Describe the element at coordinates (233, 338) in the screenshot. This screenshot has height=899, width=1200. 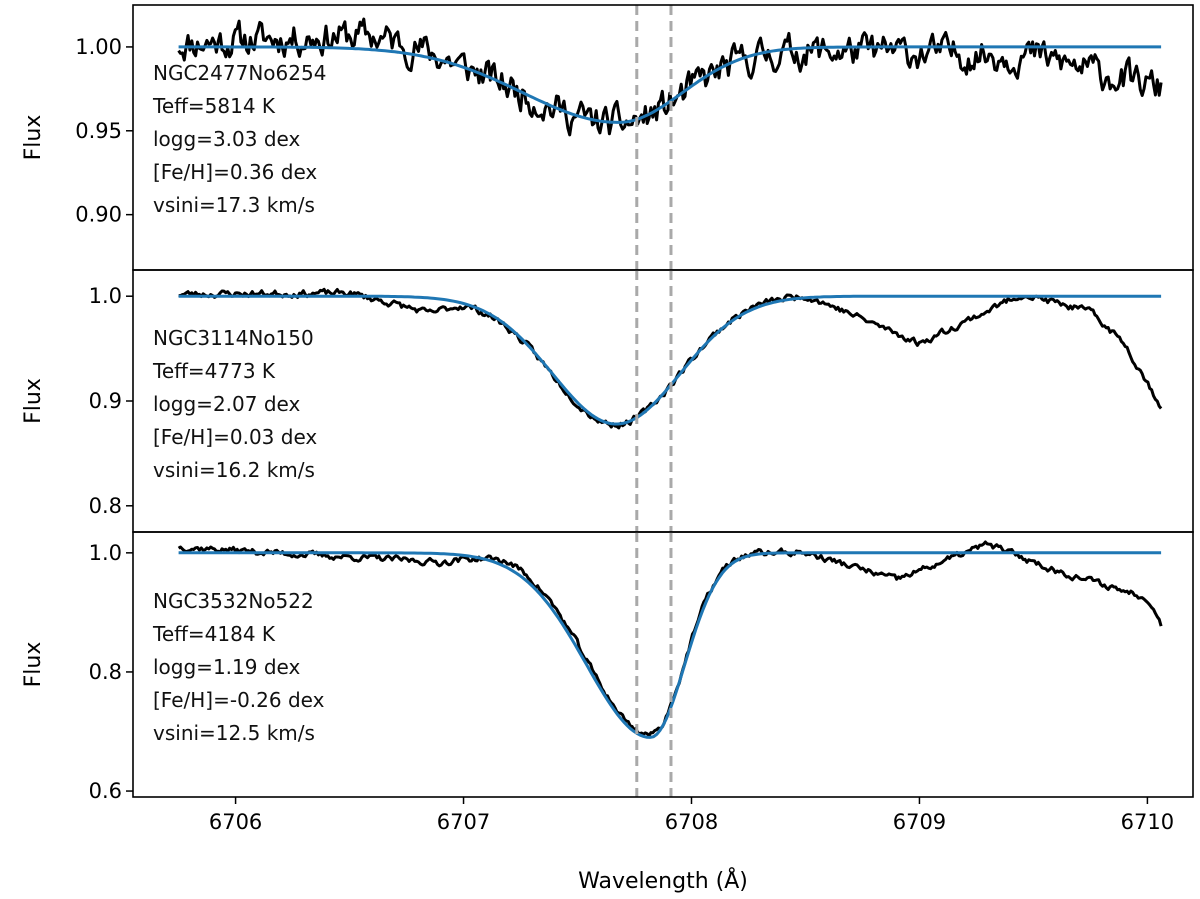
I see `star-name: NGC3114No150` at that location.